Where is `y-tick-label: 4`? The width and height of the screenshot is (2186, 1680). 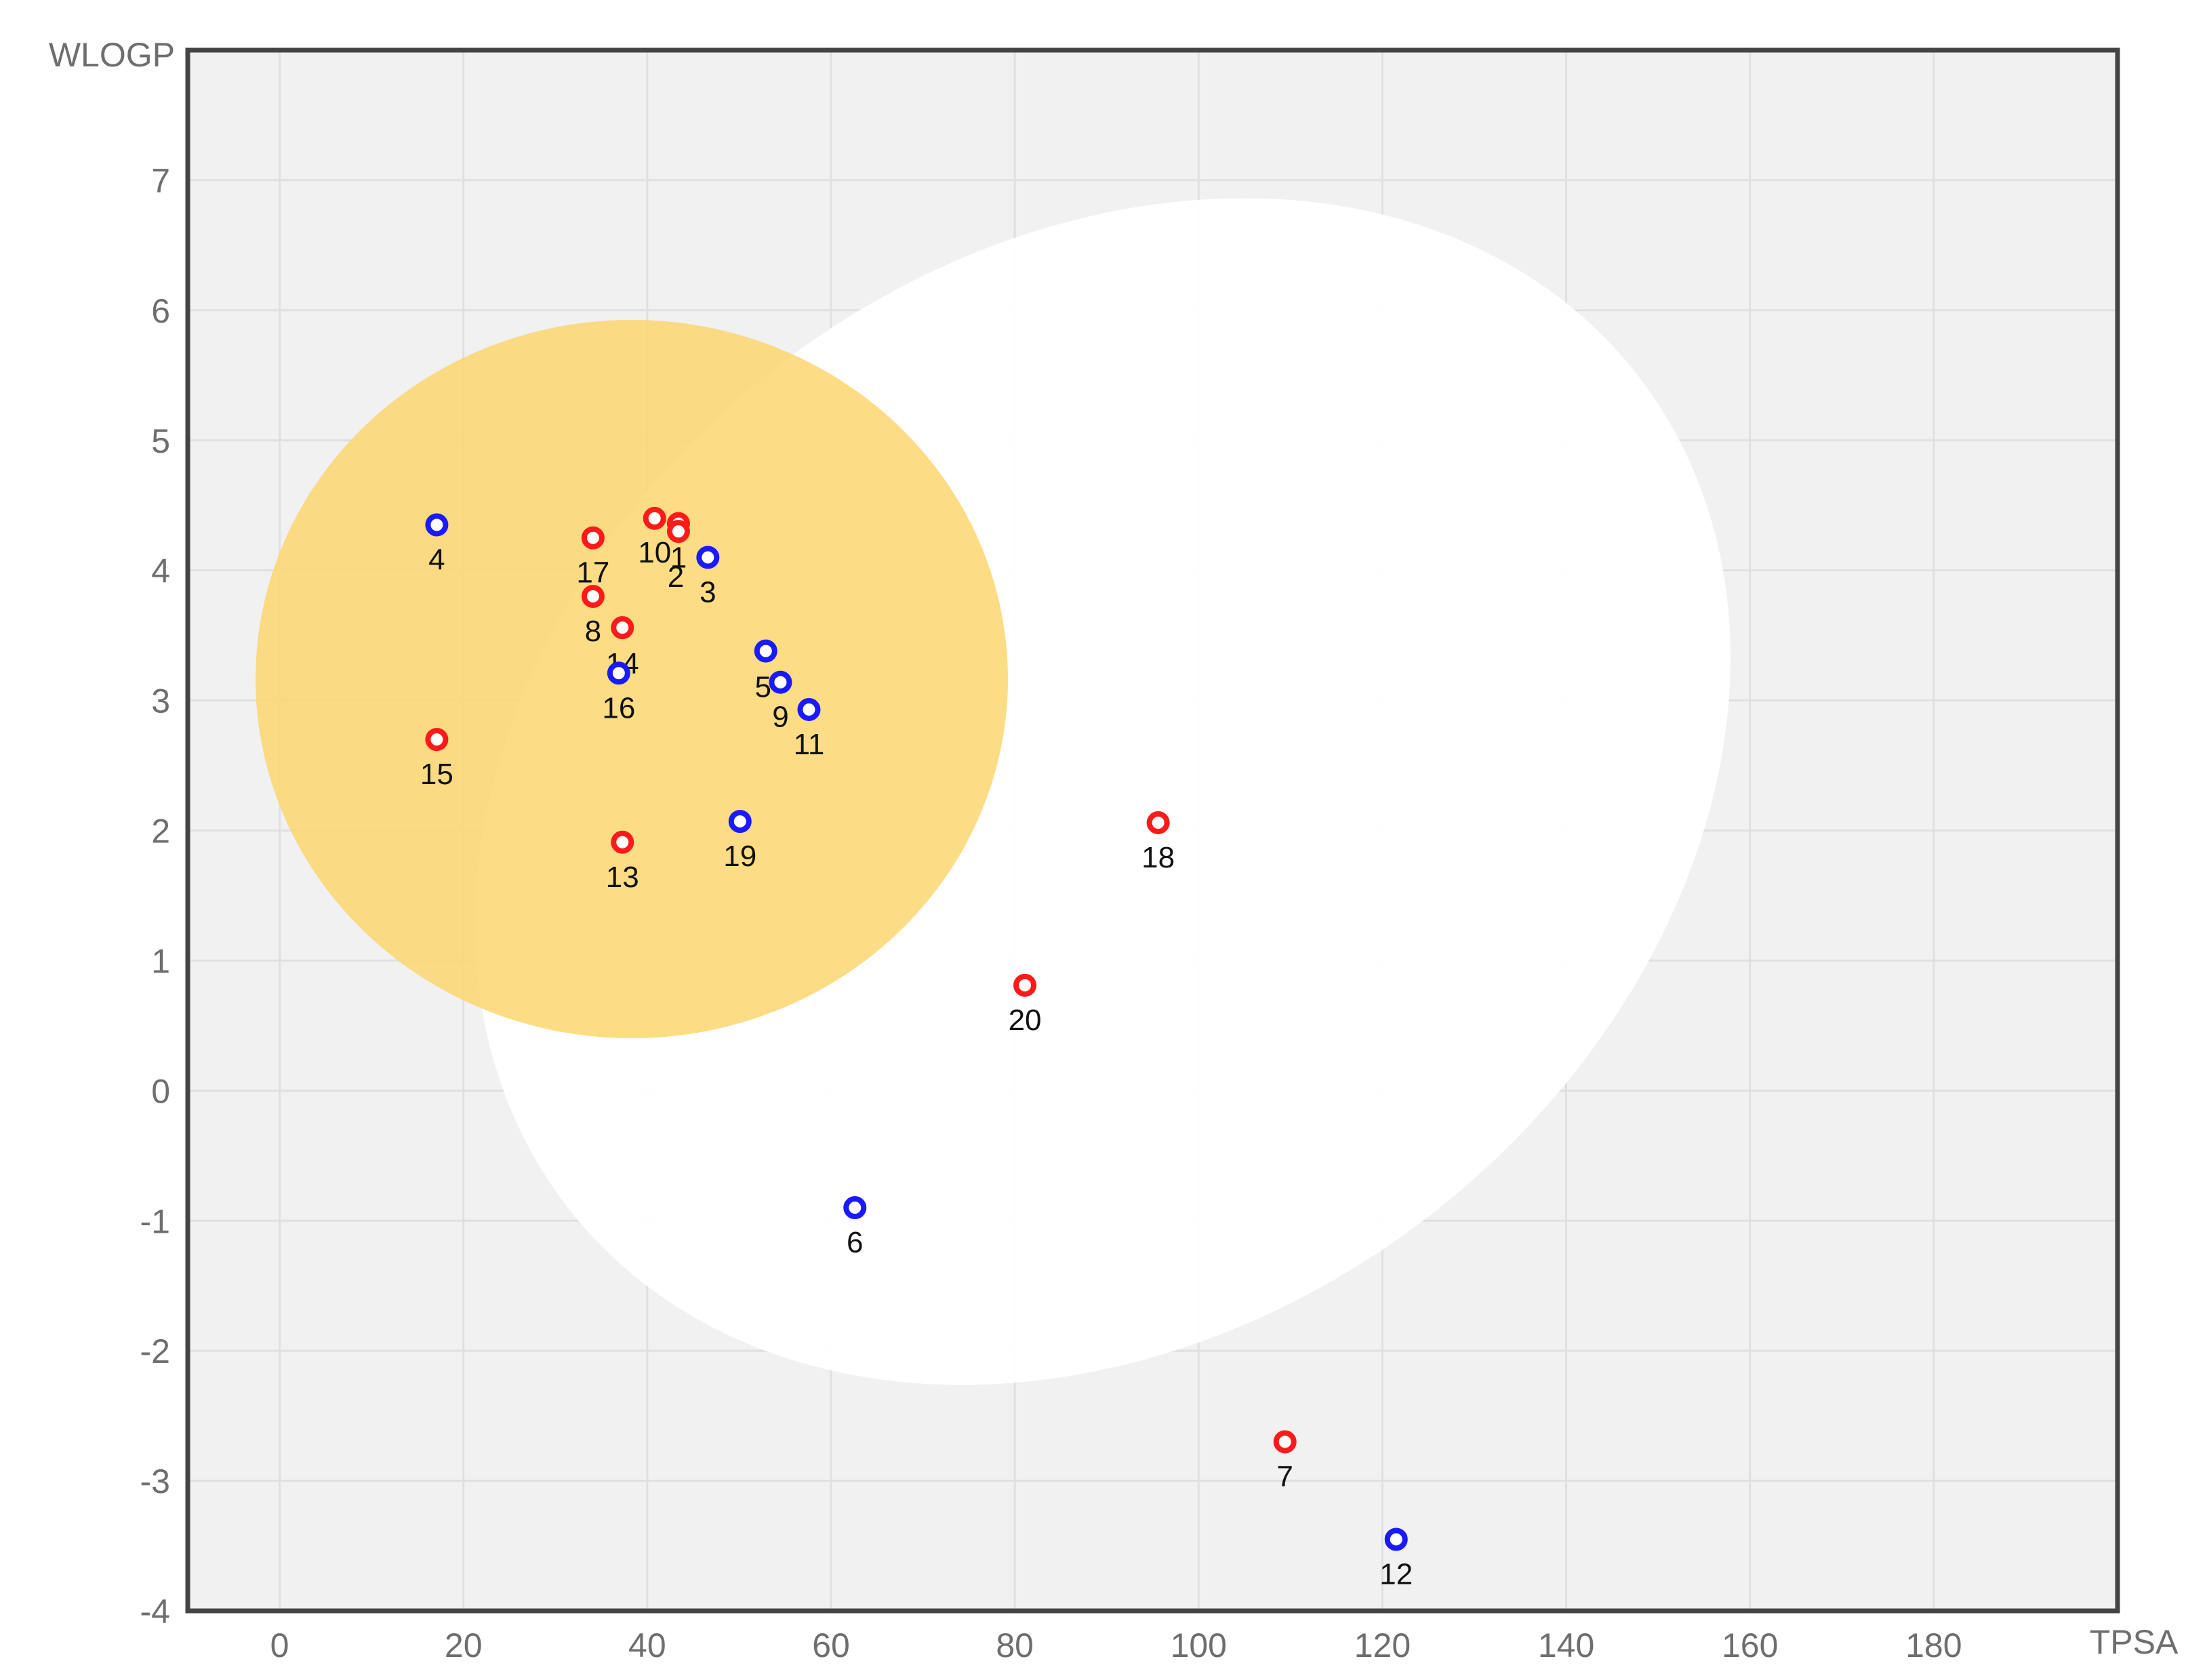 y-tick-label: 4 is located at coordinates (160, 571).